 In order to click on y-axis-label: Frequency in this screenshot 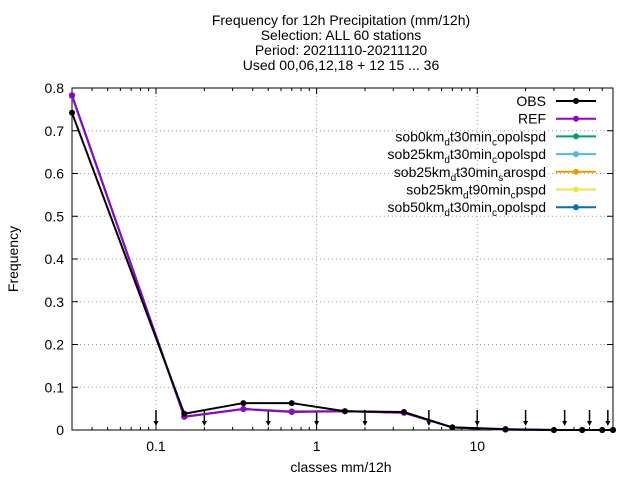, I will do `click(13, 259)`.